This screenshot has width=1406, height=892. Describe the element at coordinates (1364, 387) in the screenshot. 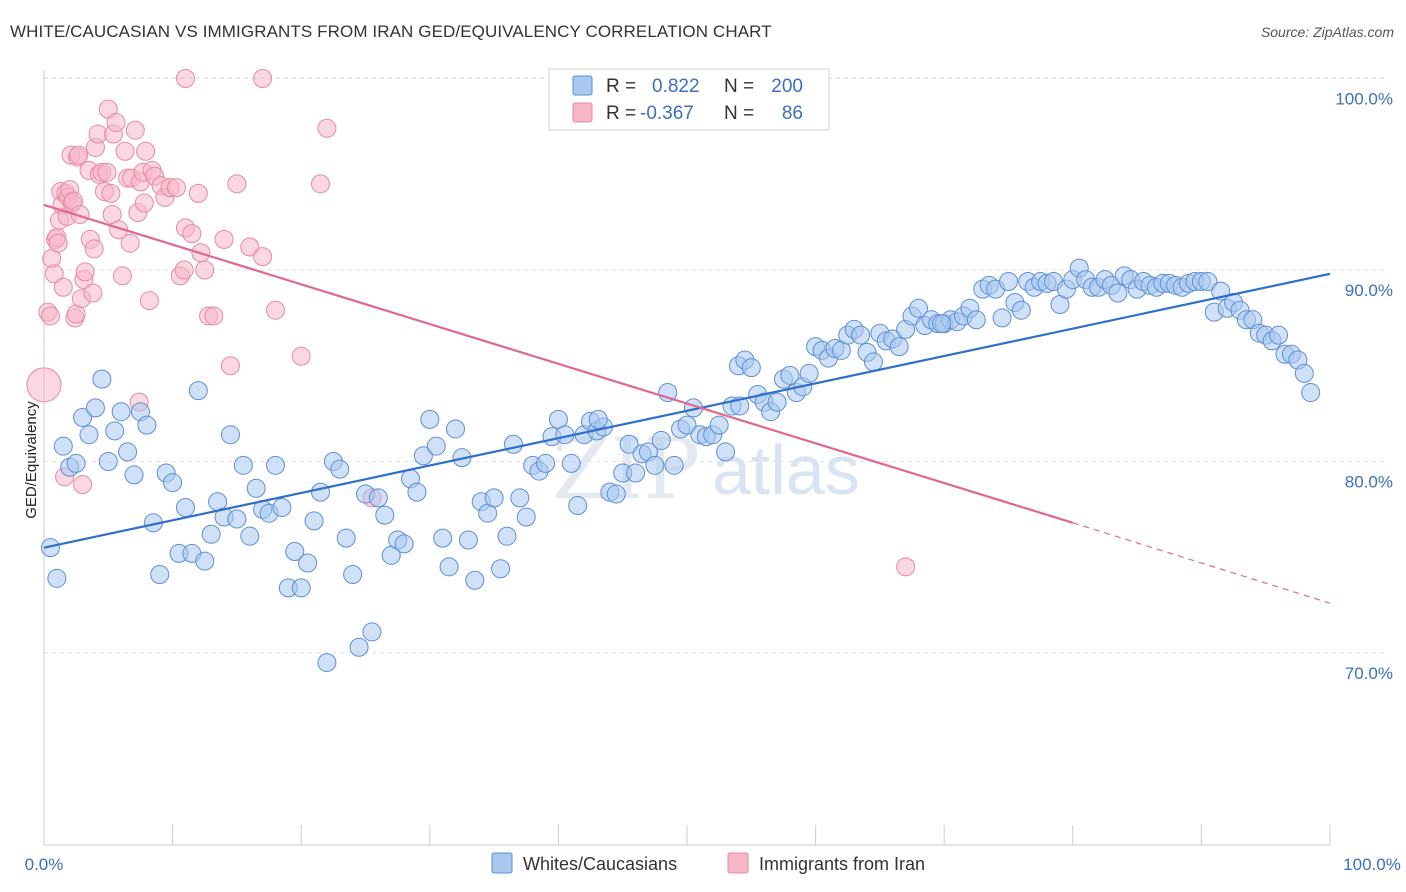

I see `y-axis-tick-labels: 70.0% 80.0% 90.0% 100.0%` at that location.